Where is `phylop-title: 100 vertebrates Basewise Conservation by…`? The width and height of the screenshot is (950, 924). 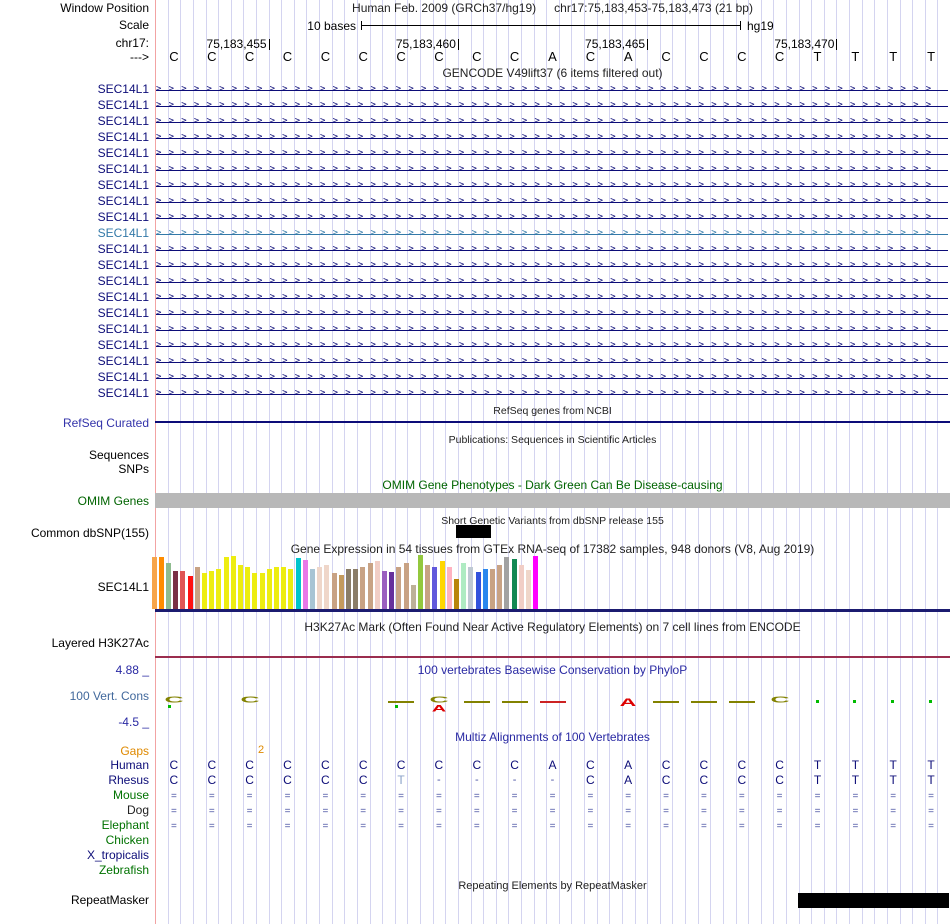 phylop-title: 100 vertebrates Basewise Conservation by… is located at coordinates (552, 670).